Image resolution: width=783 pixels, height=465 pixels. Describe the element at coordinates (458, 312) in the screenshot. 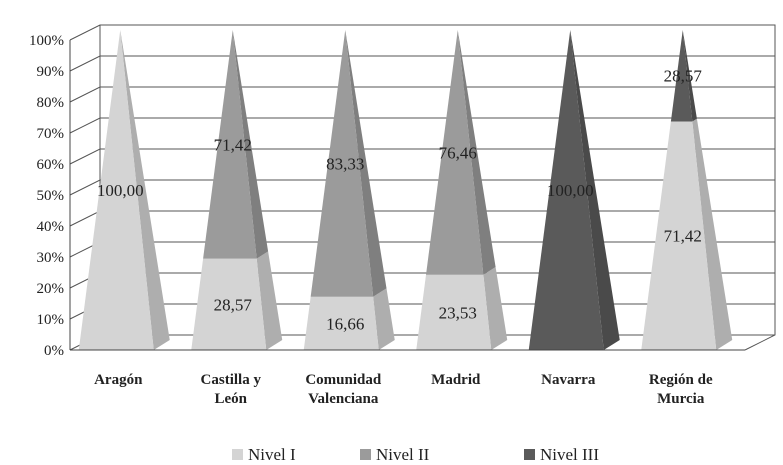

I see `data-label: 23,53` at that location.